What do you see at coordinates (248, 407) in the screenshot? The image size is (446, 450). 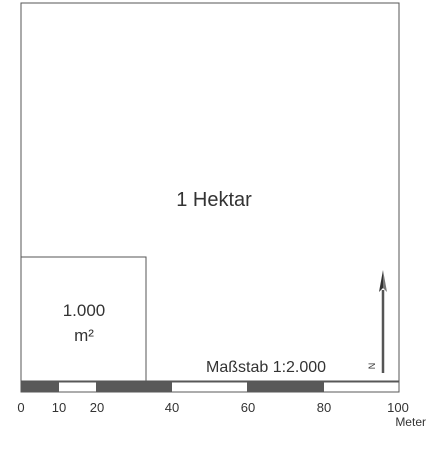 I see `tick-label-60: 60` at bounding box center [248, 407].